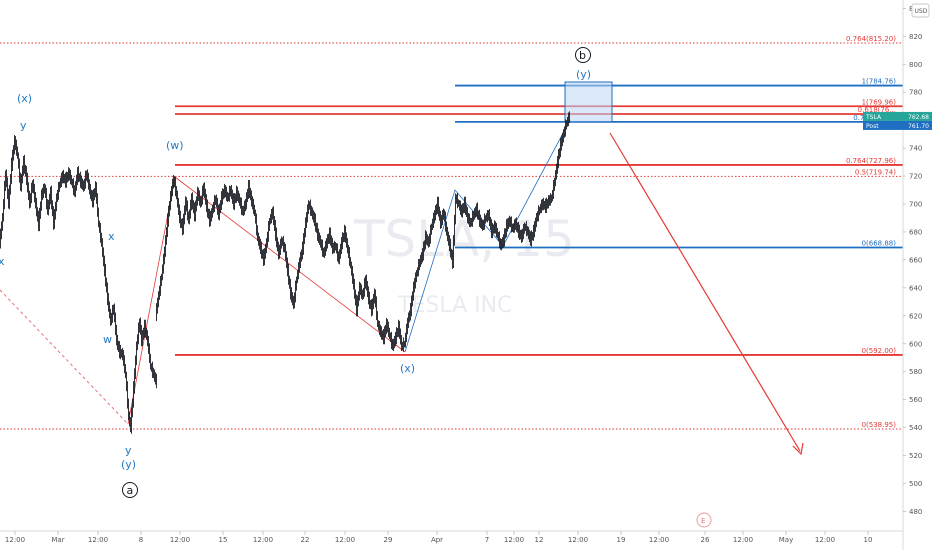 The height and width of the screenshot is (555, 932). I want to click on wave-label-b: b, so click(582, 55).